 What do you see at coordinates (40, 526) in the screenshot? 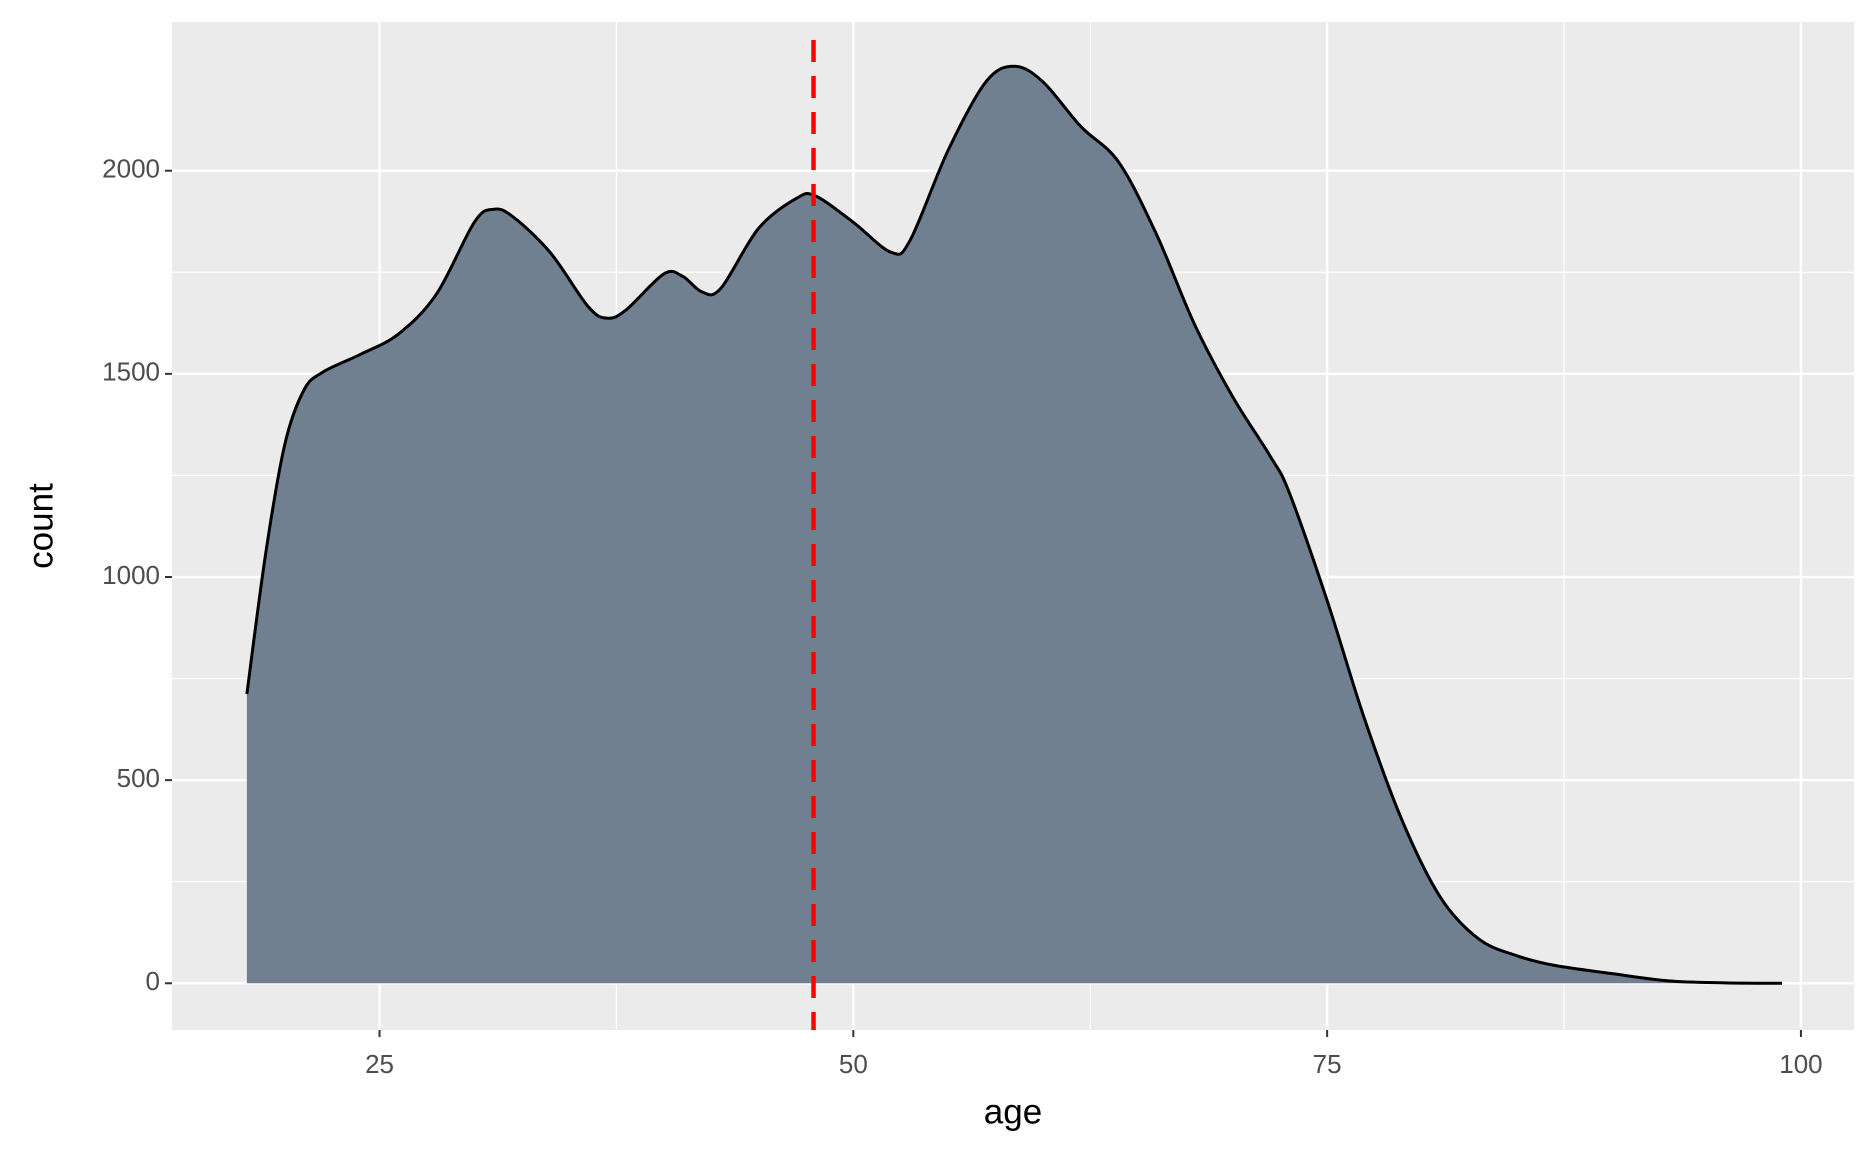
I see `y-axis-title: count` at bounding box center [40, 526].